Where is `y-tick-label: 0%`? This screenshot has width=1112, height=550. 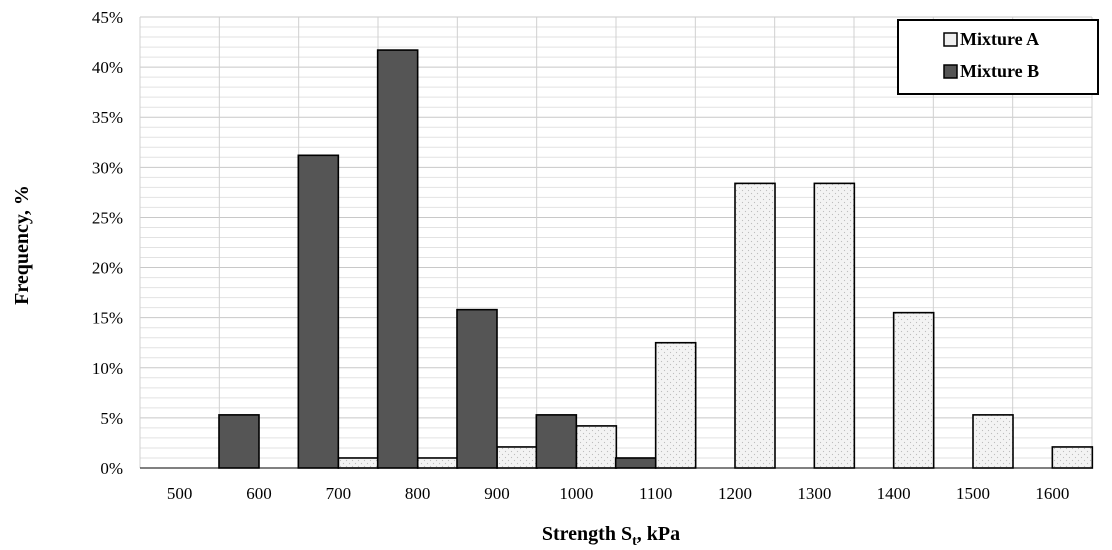 y-tick-label: 0% is located at coordinates (111, 468).